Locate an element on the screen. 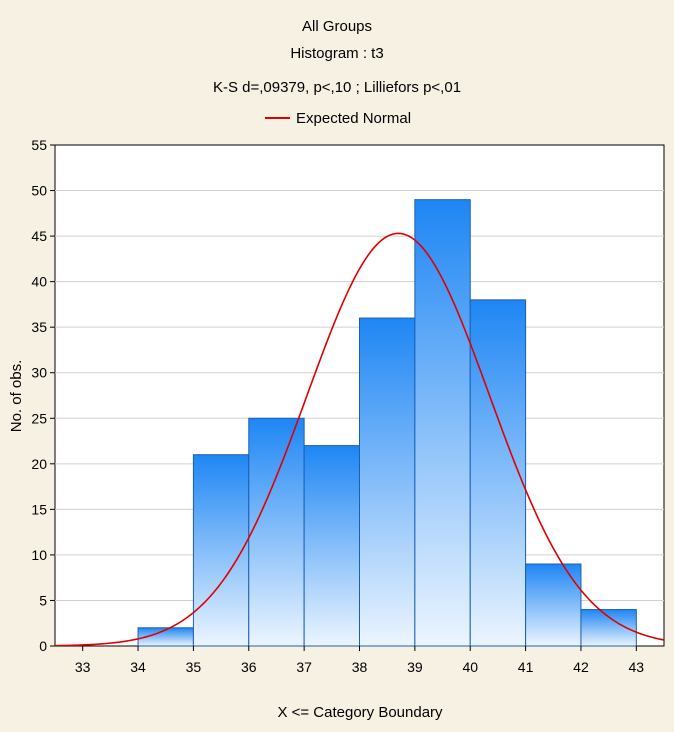 The height and width of the screenshot is (732, 674). x-axis-label: X <= Category Boundary is located at coordinates (360, 712).